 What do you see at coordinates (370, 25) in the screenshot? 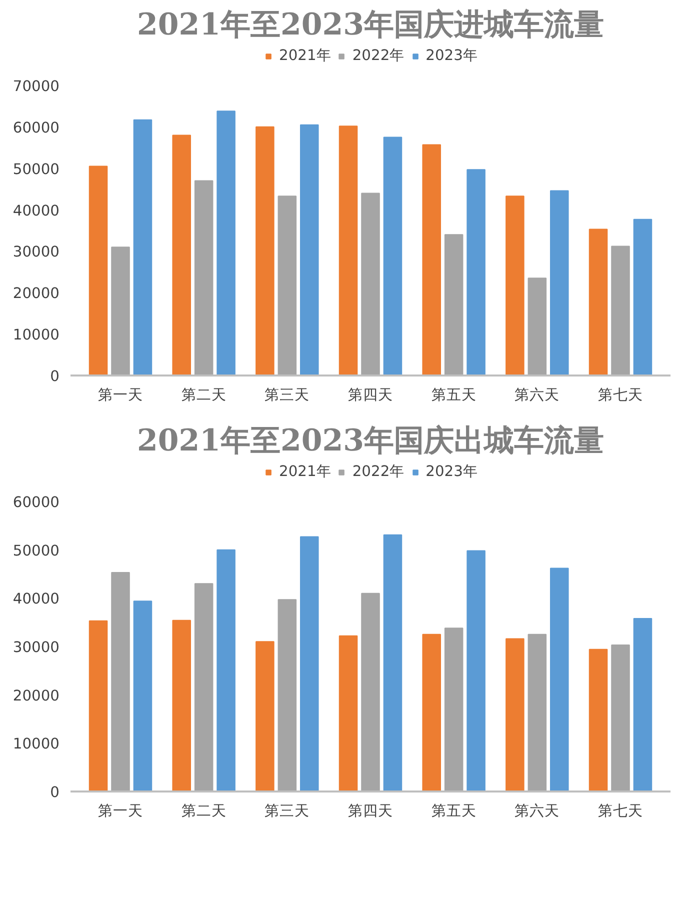
I see `chart-title: 2021年至2023年国庆进城车流量` at bounding box center [370, 25].